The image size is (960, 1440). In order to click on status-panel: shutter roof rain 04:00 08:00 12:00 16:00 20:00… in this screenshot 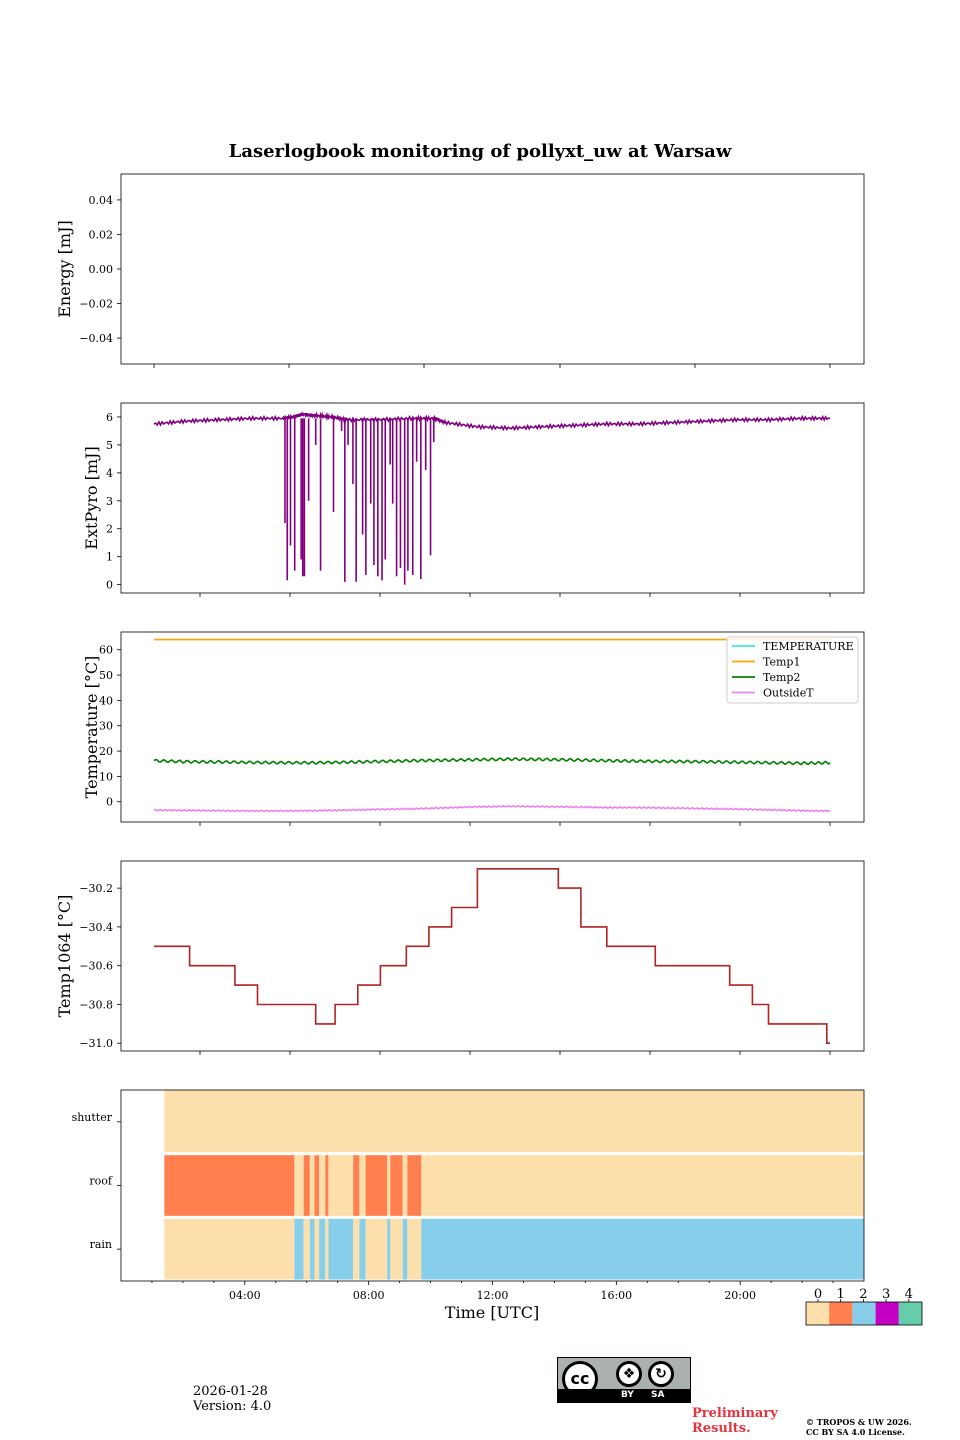, I will do `click(468, 1205)`.